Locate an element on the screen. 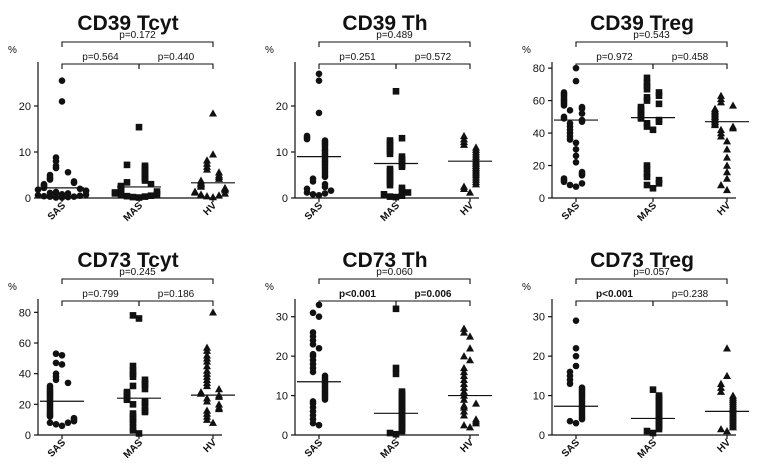  y-tick-label: 30 is located at coordinates (539, 318).